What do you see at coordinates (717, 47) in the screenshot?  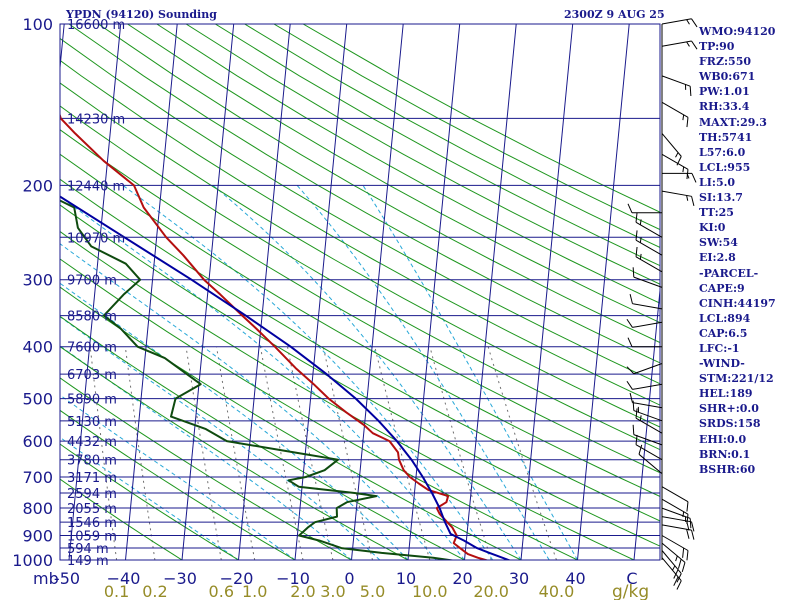 I see `index-row: TP:90` at bounding box center [717, 47].